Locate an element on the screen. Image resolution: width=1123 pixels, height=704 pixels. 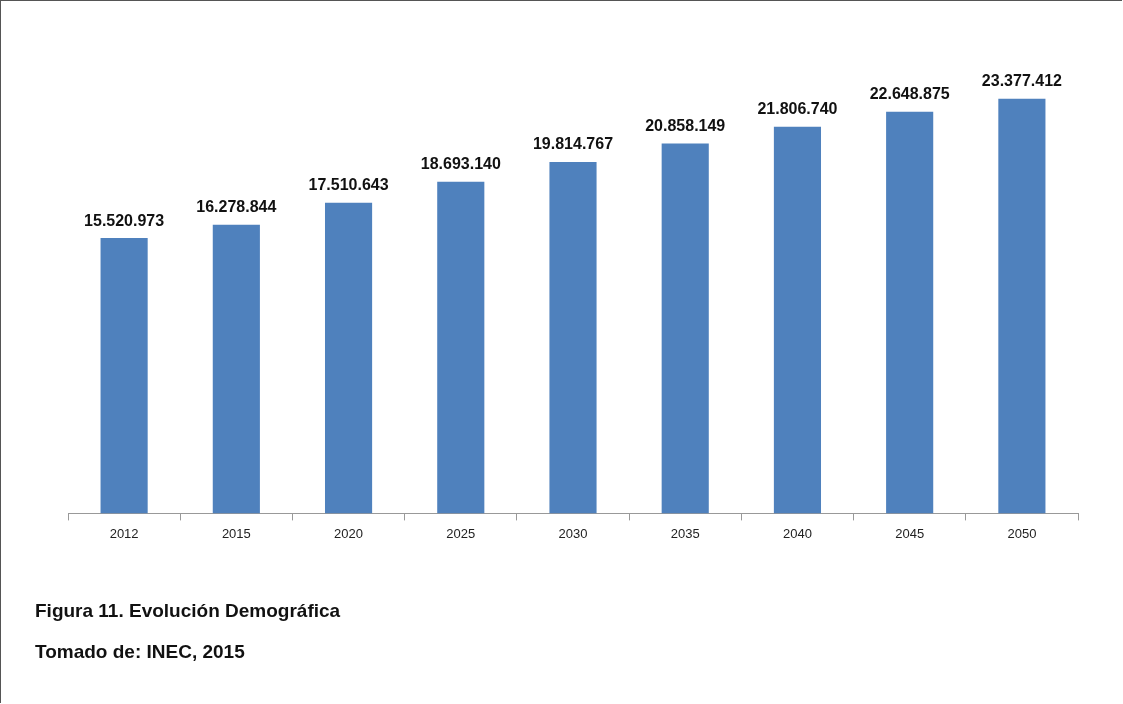
x-tick-label: 2020 is located at coordinates (349, 533).